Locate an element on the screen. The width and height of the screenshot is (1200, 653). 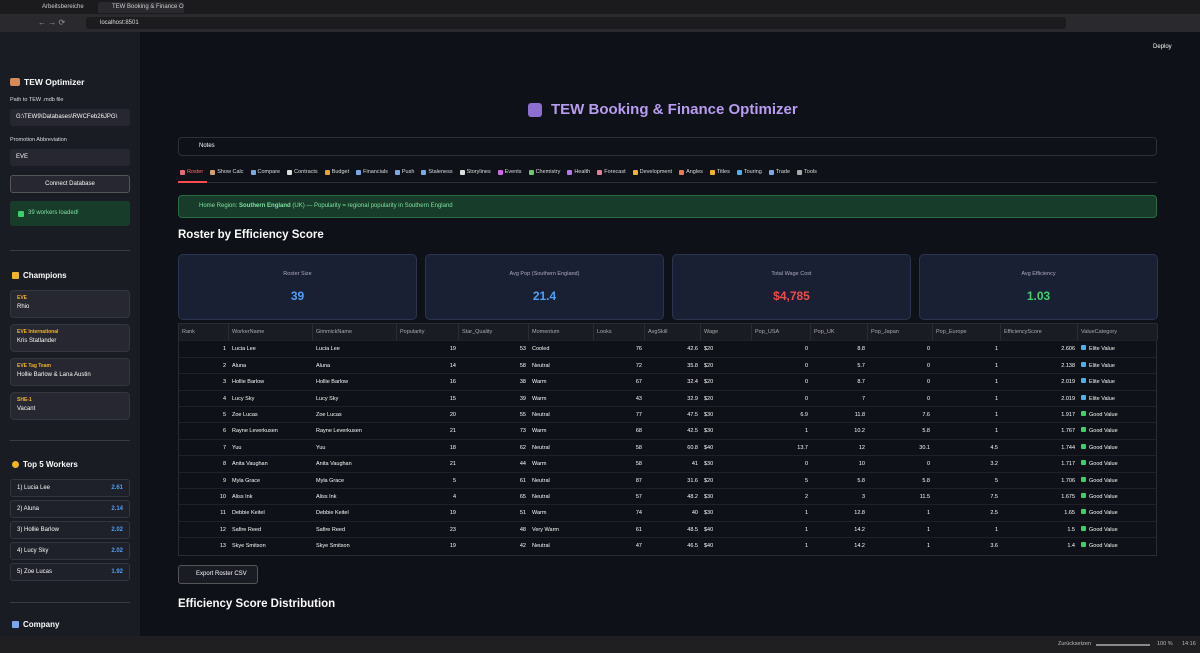
tab: Titles is located at coordinates (719, 172).